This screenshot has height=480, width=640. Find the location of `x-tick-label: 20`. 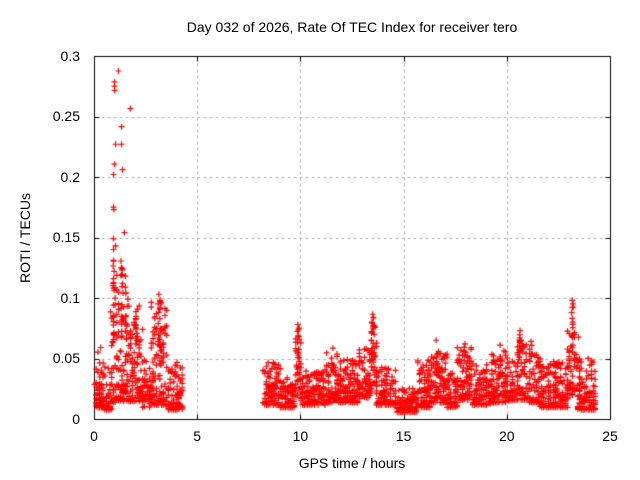

x-tick-label: 20 is located at coordinates (507, 436).